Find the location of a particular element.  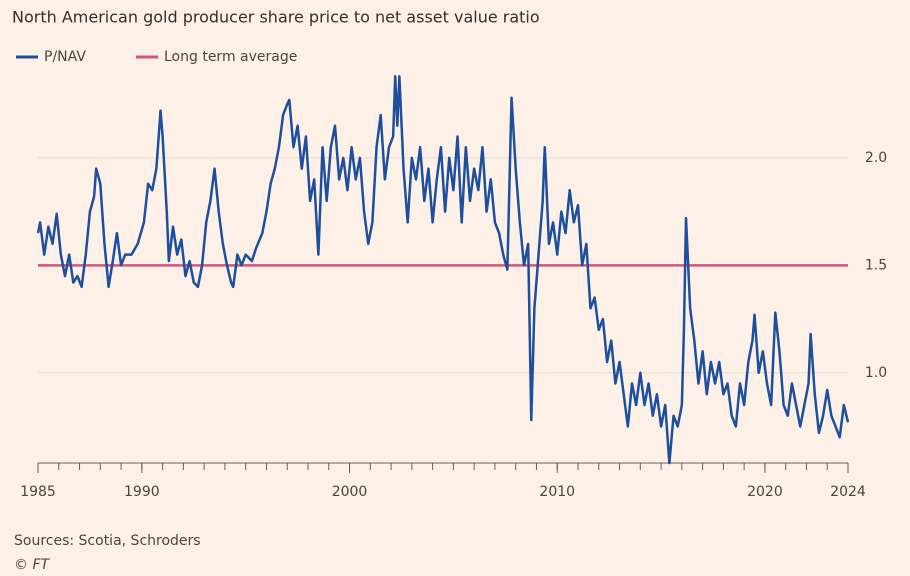

x-tick-label: 1985 is located at coordinates (38, 492).